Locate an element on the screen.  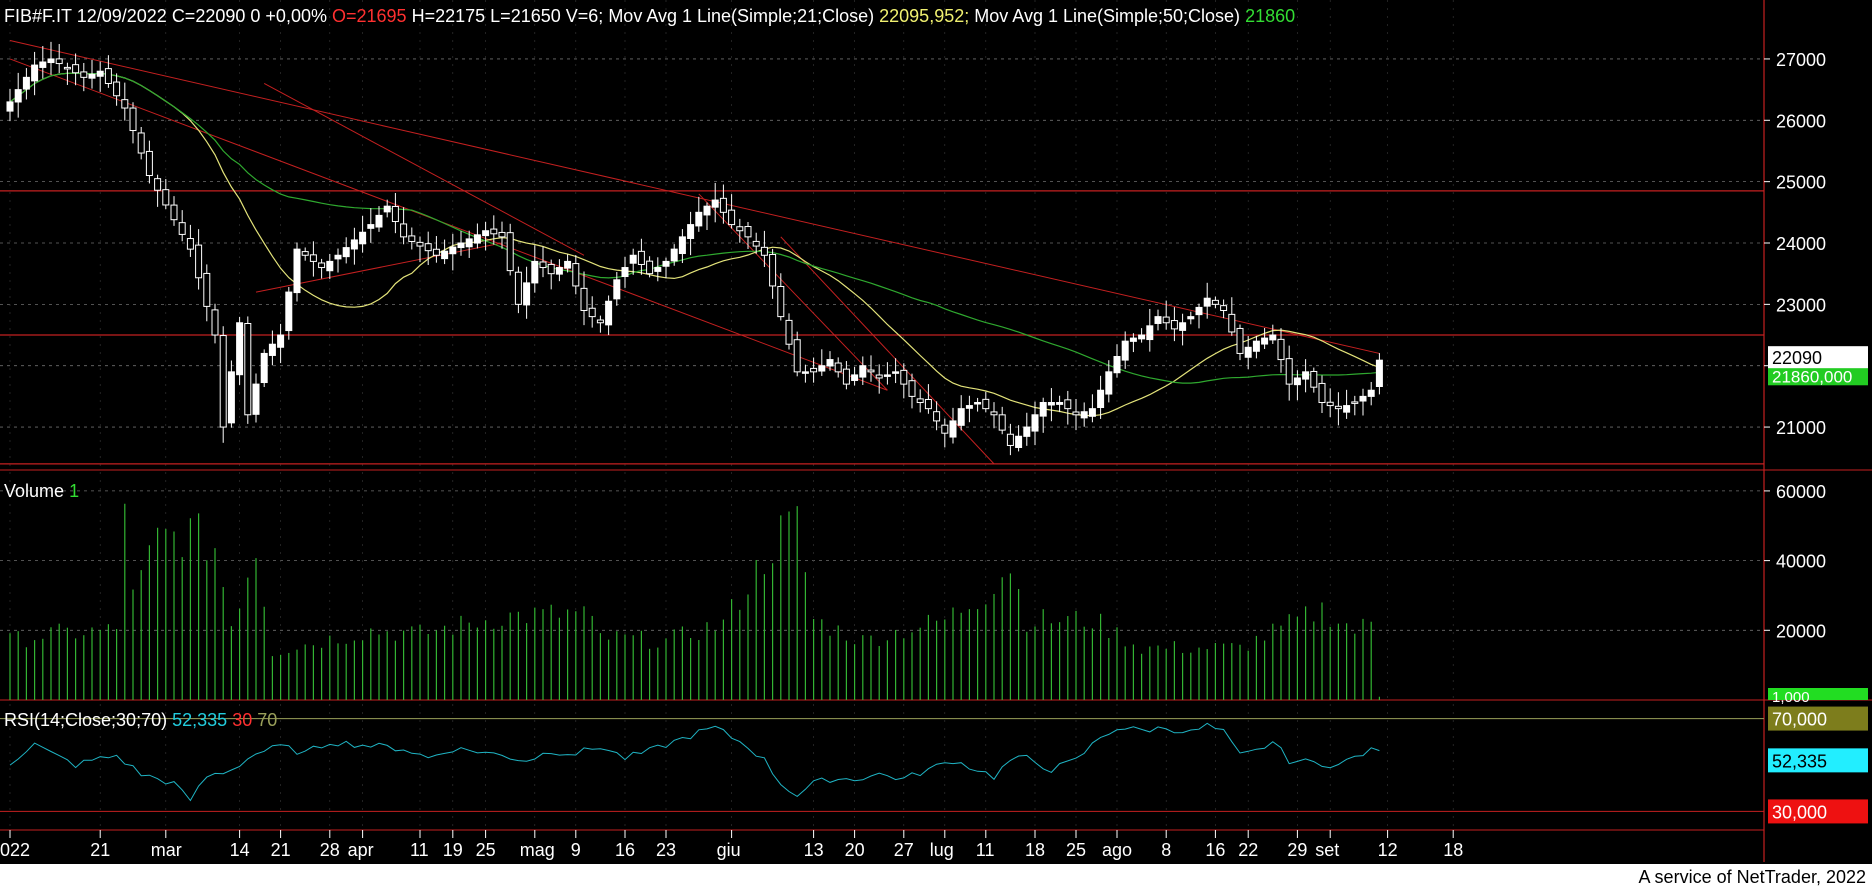
ma50-label: Mov Avg 1 Line(Simple;50;Close) is located at coordinates (1107, 16).